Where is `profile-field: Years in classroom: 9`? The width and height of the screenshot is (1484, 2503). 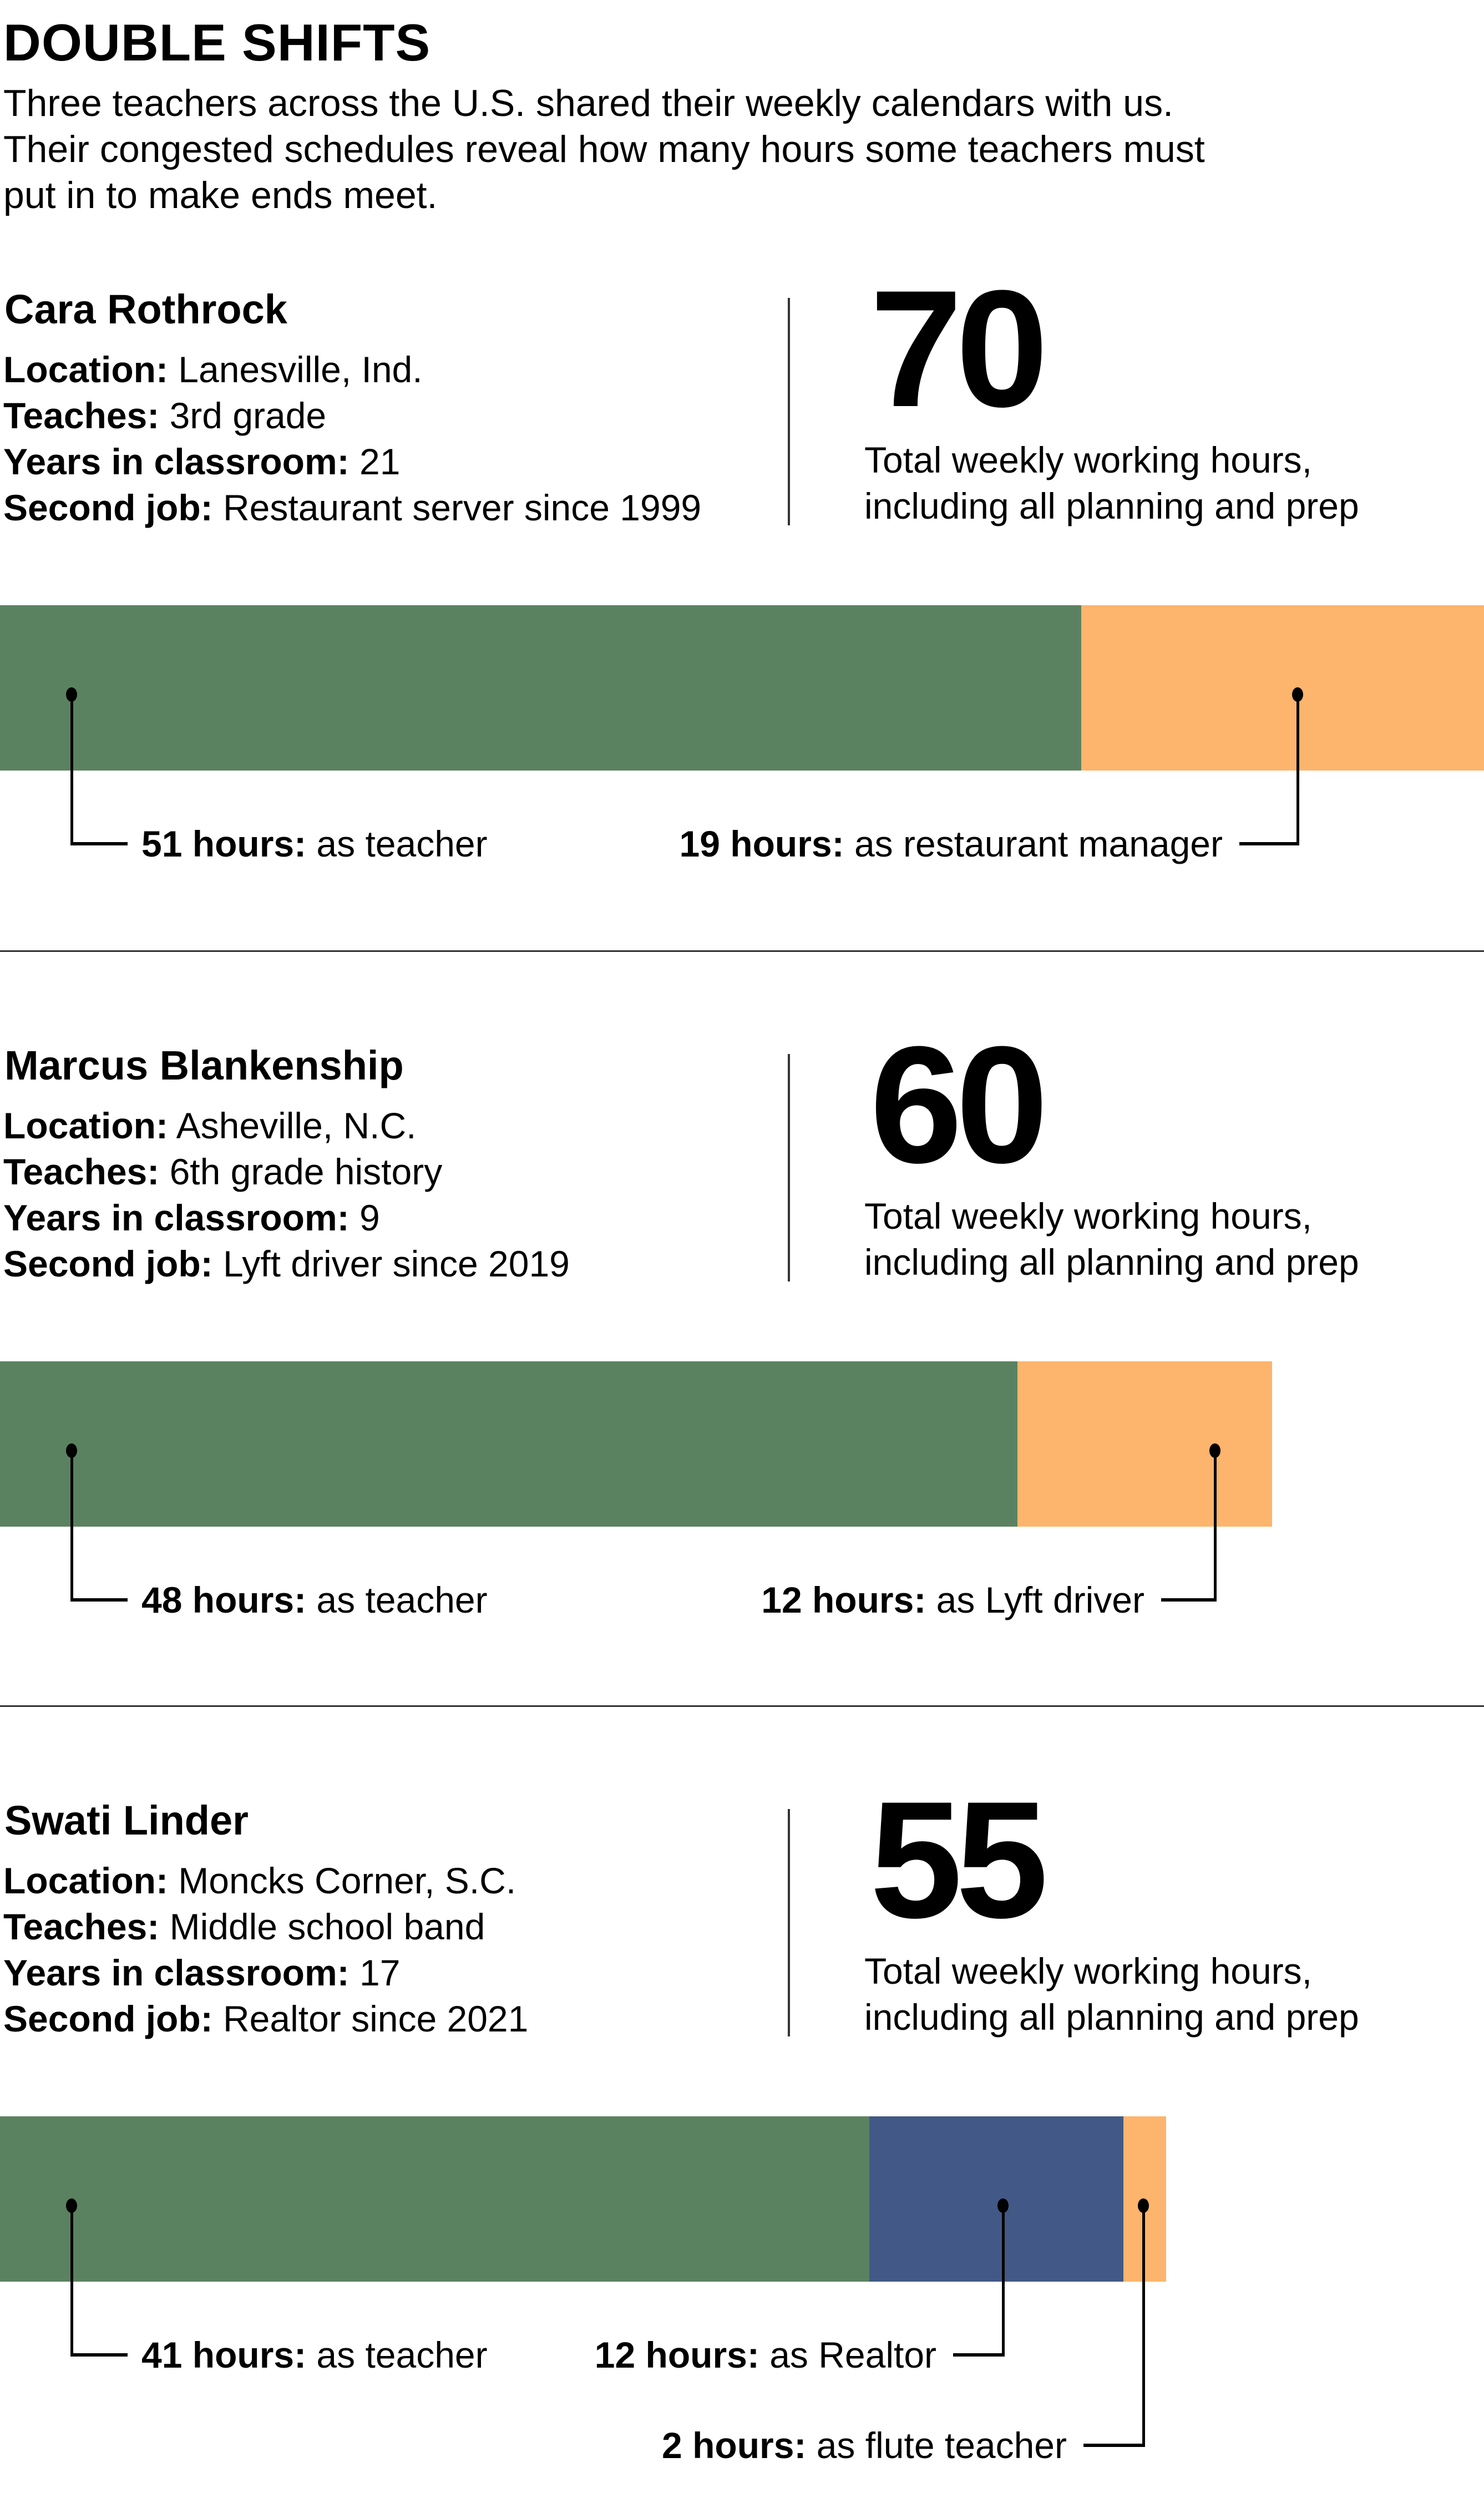
profile-field: Years in classroom: 9 is located at coordinates (191, 1218).